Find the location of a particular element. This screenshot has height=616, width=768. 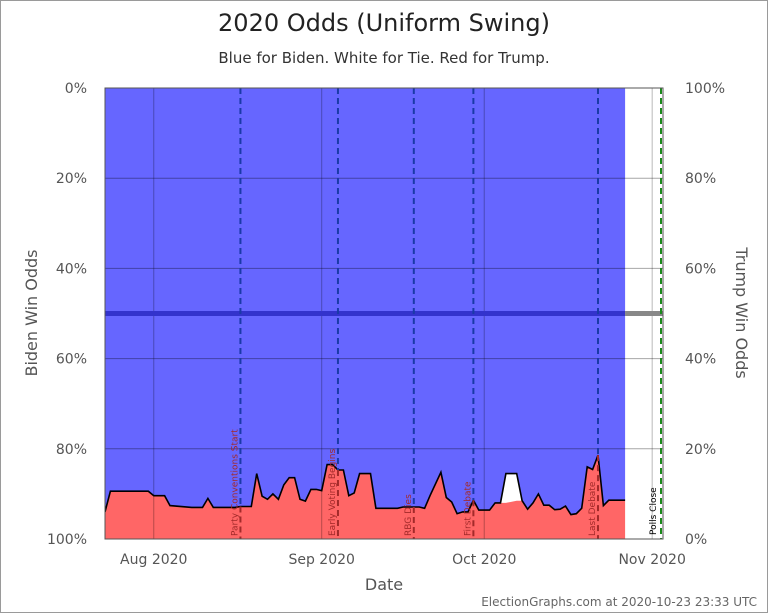

trump-area is located at coordinates (365, 497).